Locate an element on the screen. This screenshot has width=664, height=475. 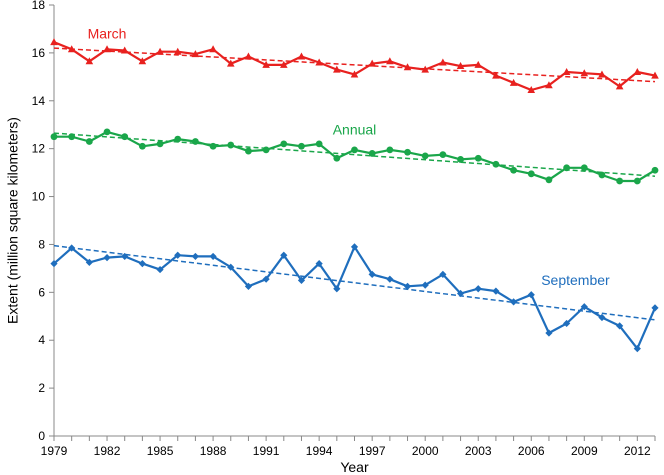
y-tick-label: 0 is located at coordinates (41, 436).